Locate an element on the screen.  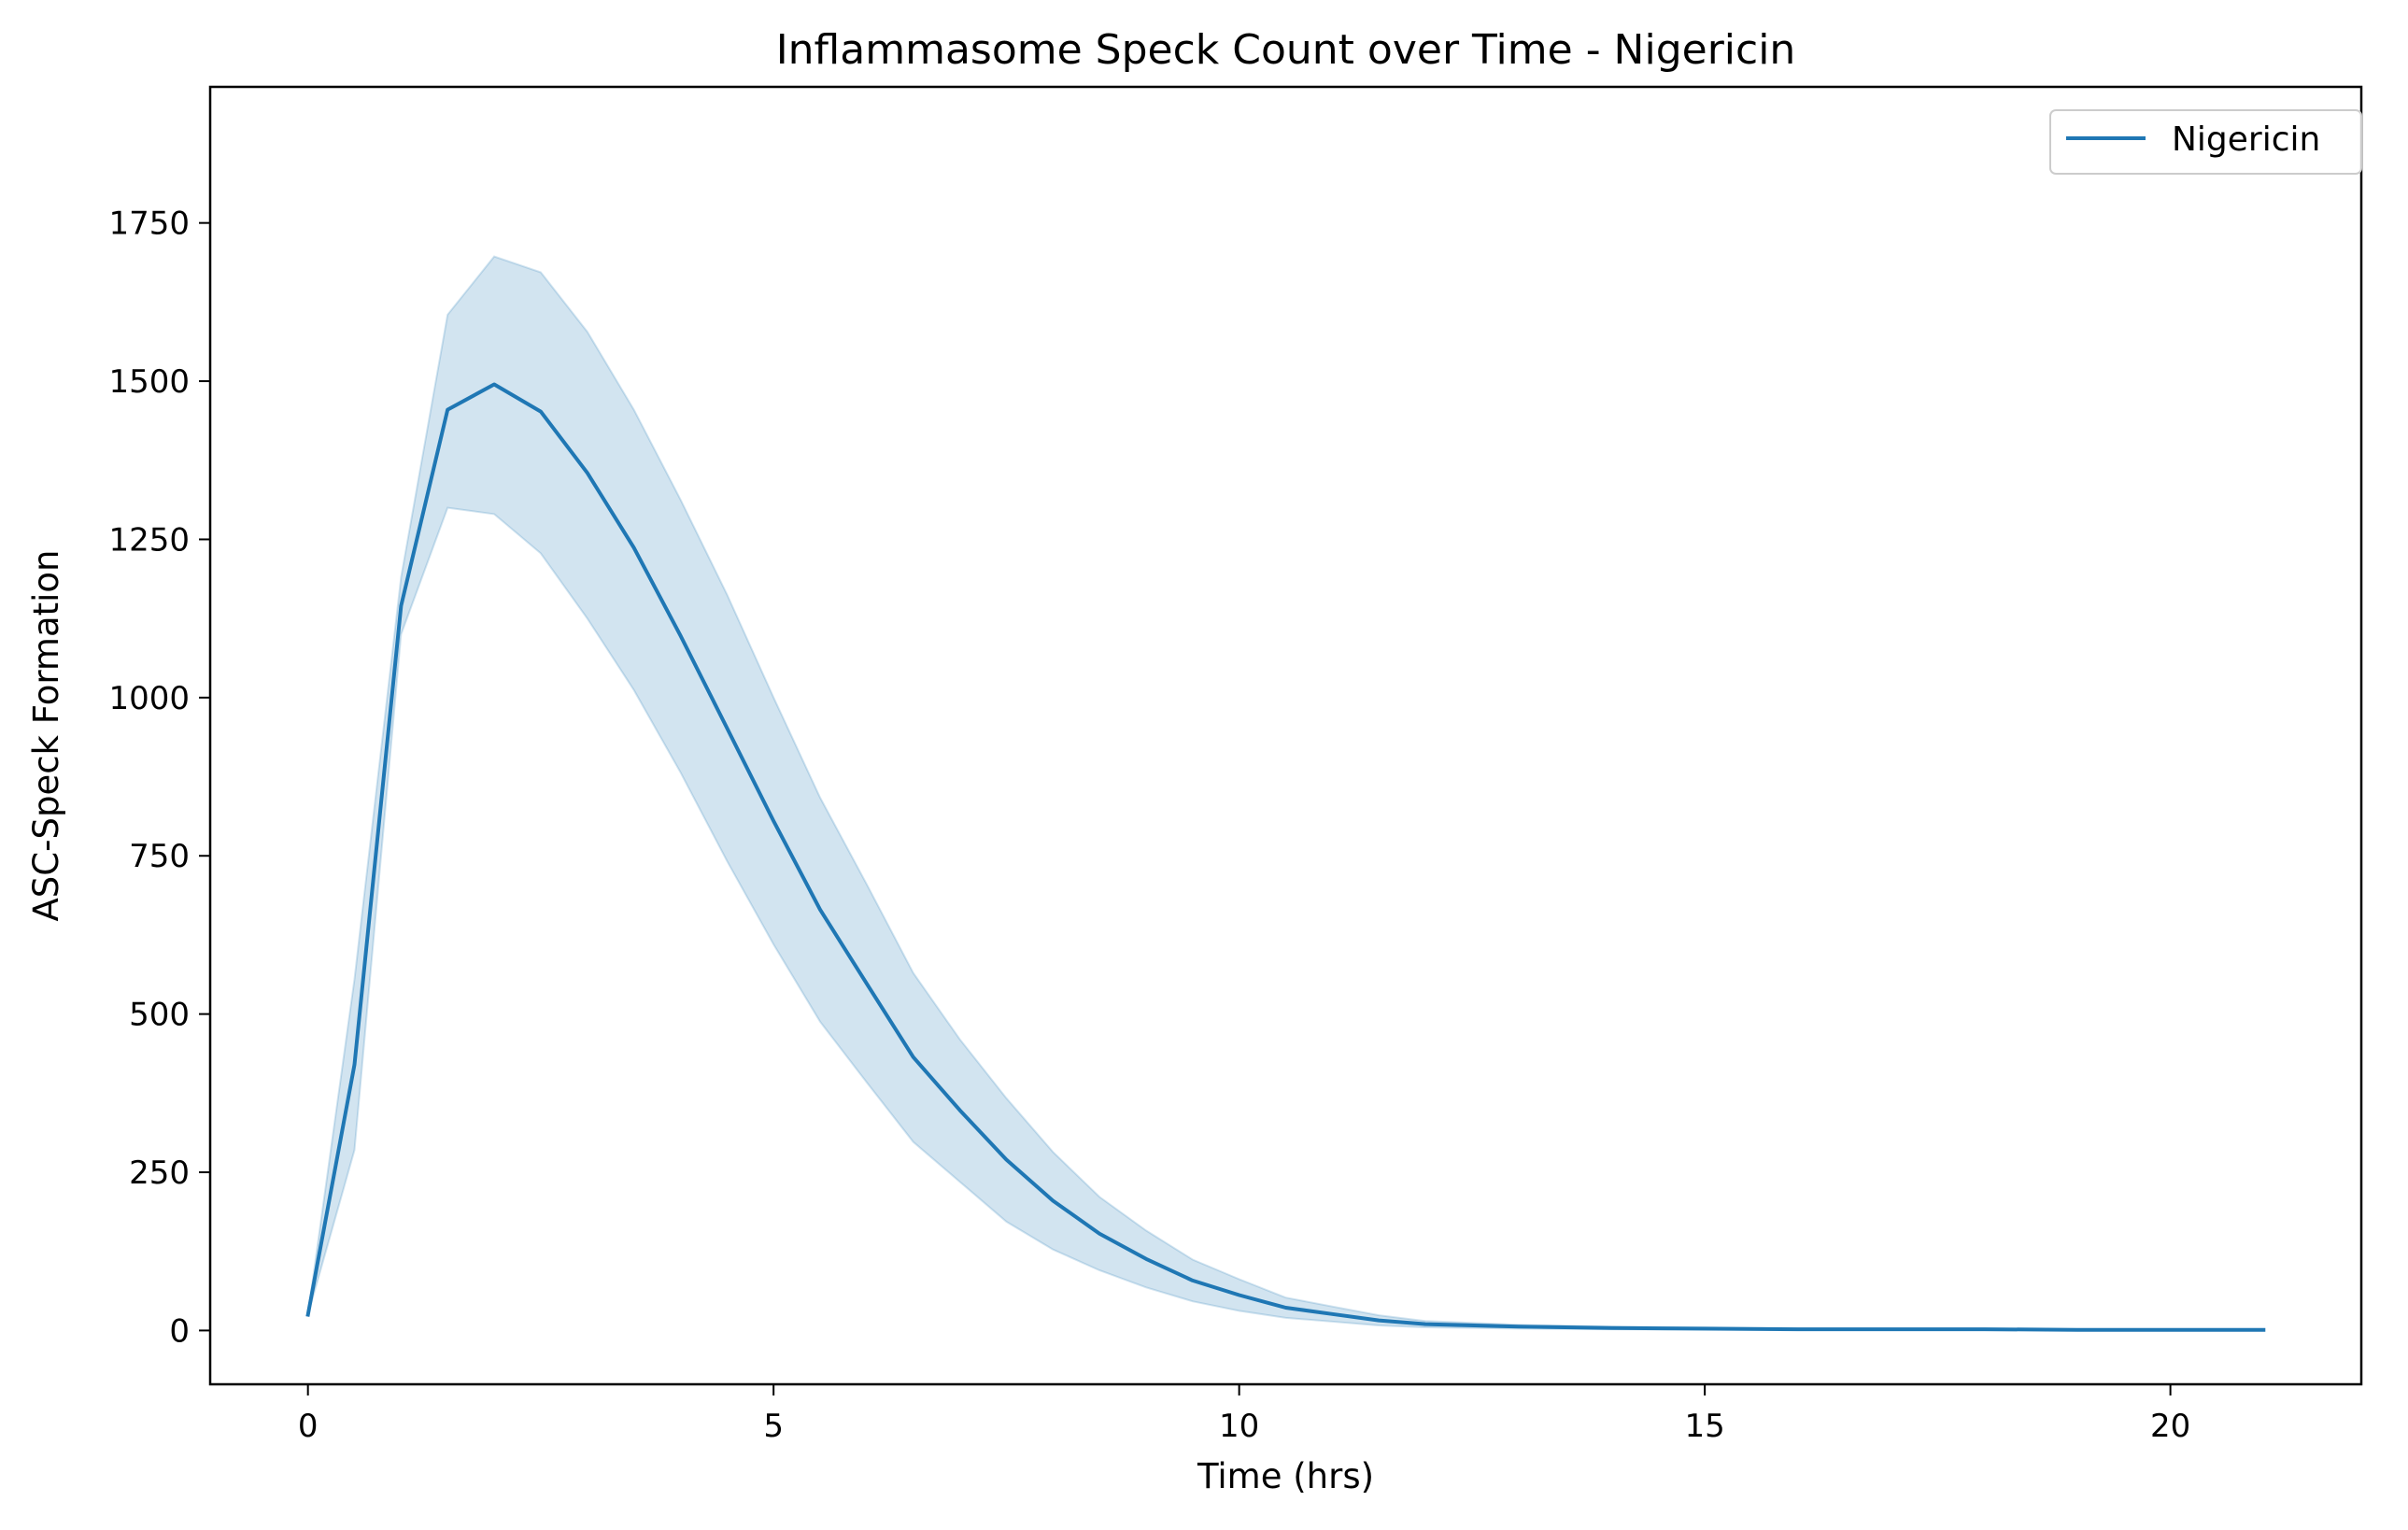
y-tick-label: 1250 is located at coordinates (149, 540).